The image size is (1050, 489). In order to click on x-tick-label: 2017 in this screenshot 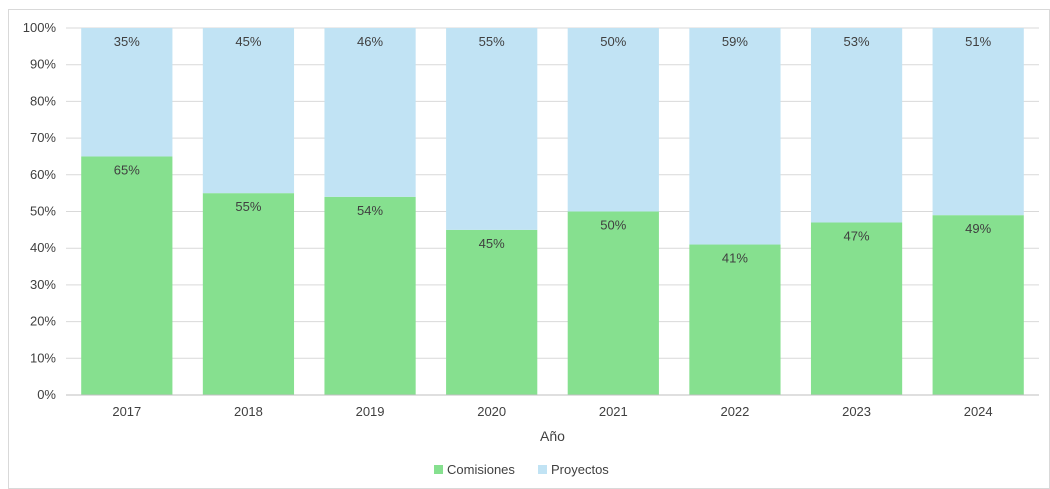, I will do `click(126, 411)`.